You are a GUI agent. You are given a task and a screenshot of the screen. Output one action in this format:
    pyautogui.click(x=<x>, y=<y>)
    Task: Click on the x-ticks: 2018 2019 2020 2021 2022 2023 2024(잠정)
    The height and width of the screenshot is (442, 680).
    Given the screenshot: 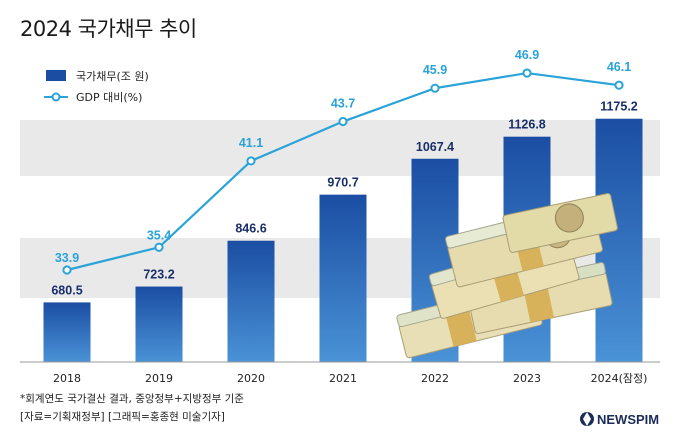 What is the action you would take?
    pyautogui.click(x=350, y=378)
    